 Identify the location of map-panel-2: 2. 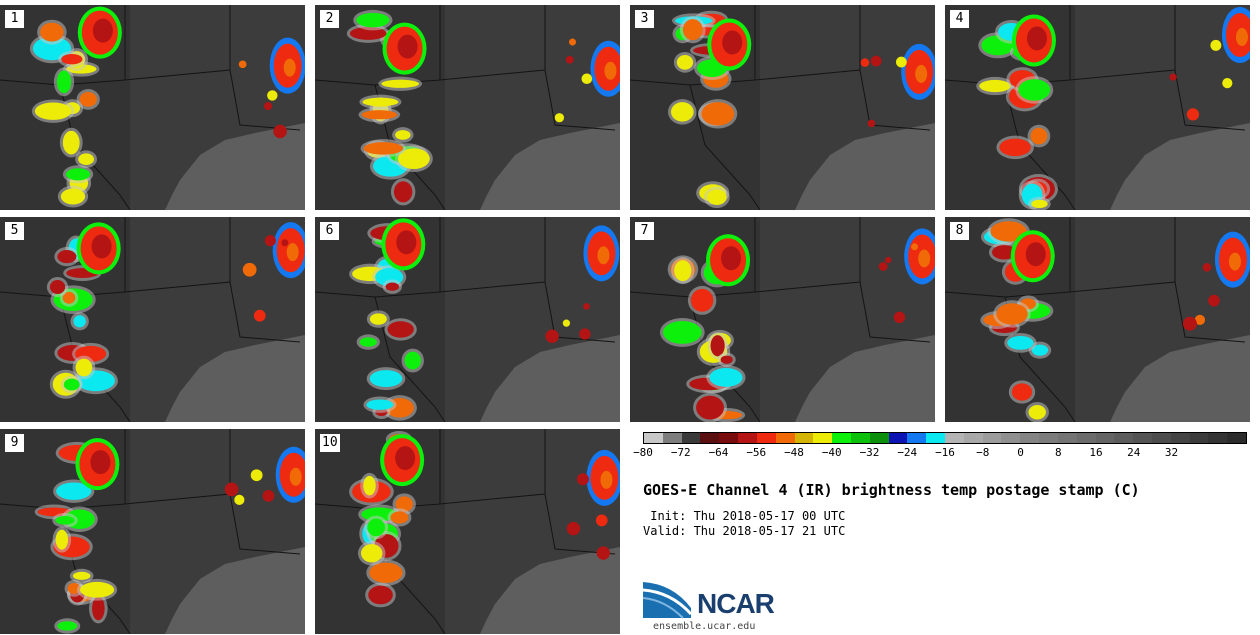
(467, 107).